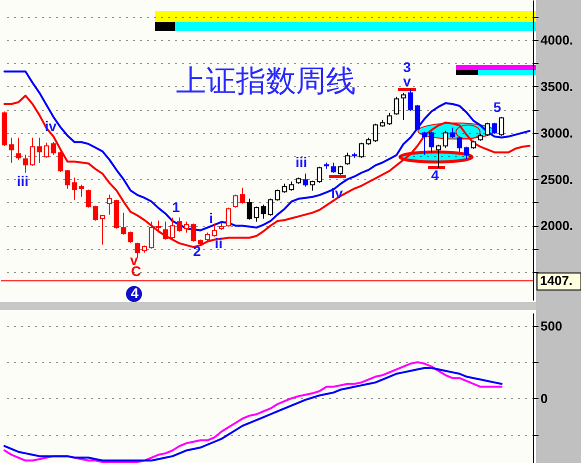  What do you see at coordinates (556, 280) in the screenshot?
I see `ref-line-label: 1407.` at bounding box center [556, 280].